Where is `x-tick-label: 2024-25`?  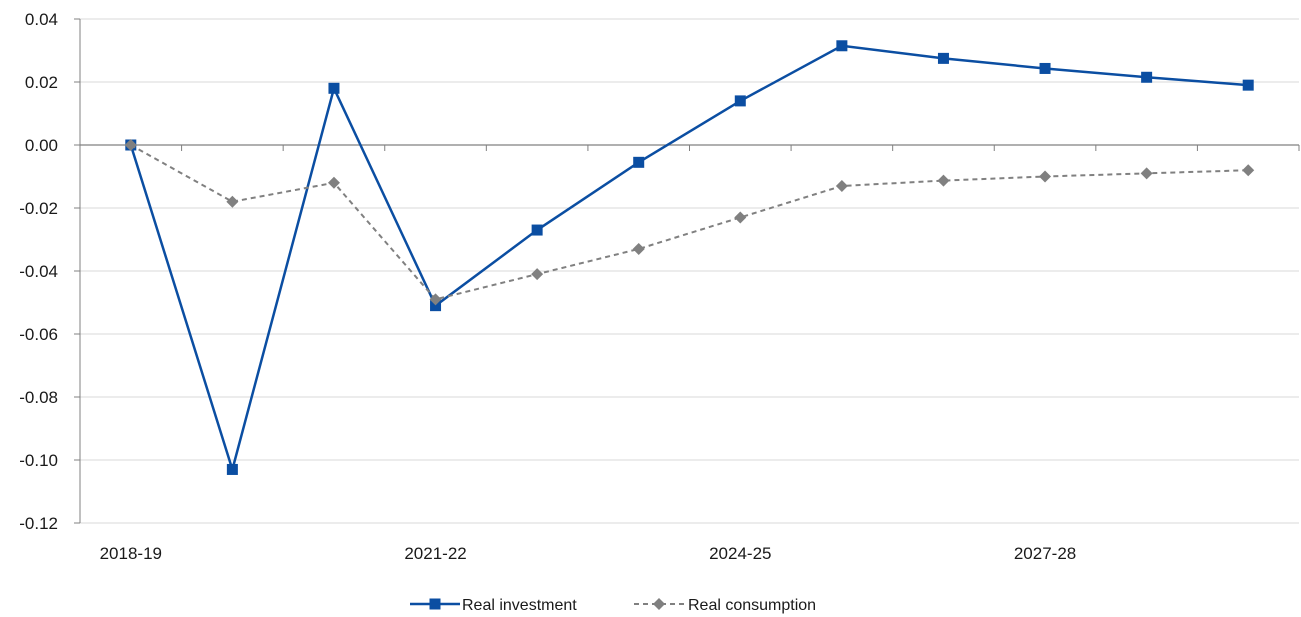
x-tick-label: 2024-25 is located at coordinates (740, 553).